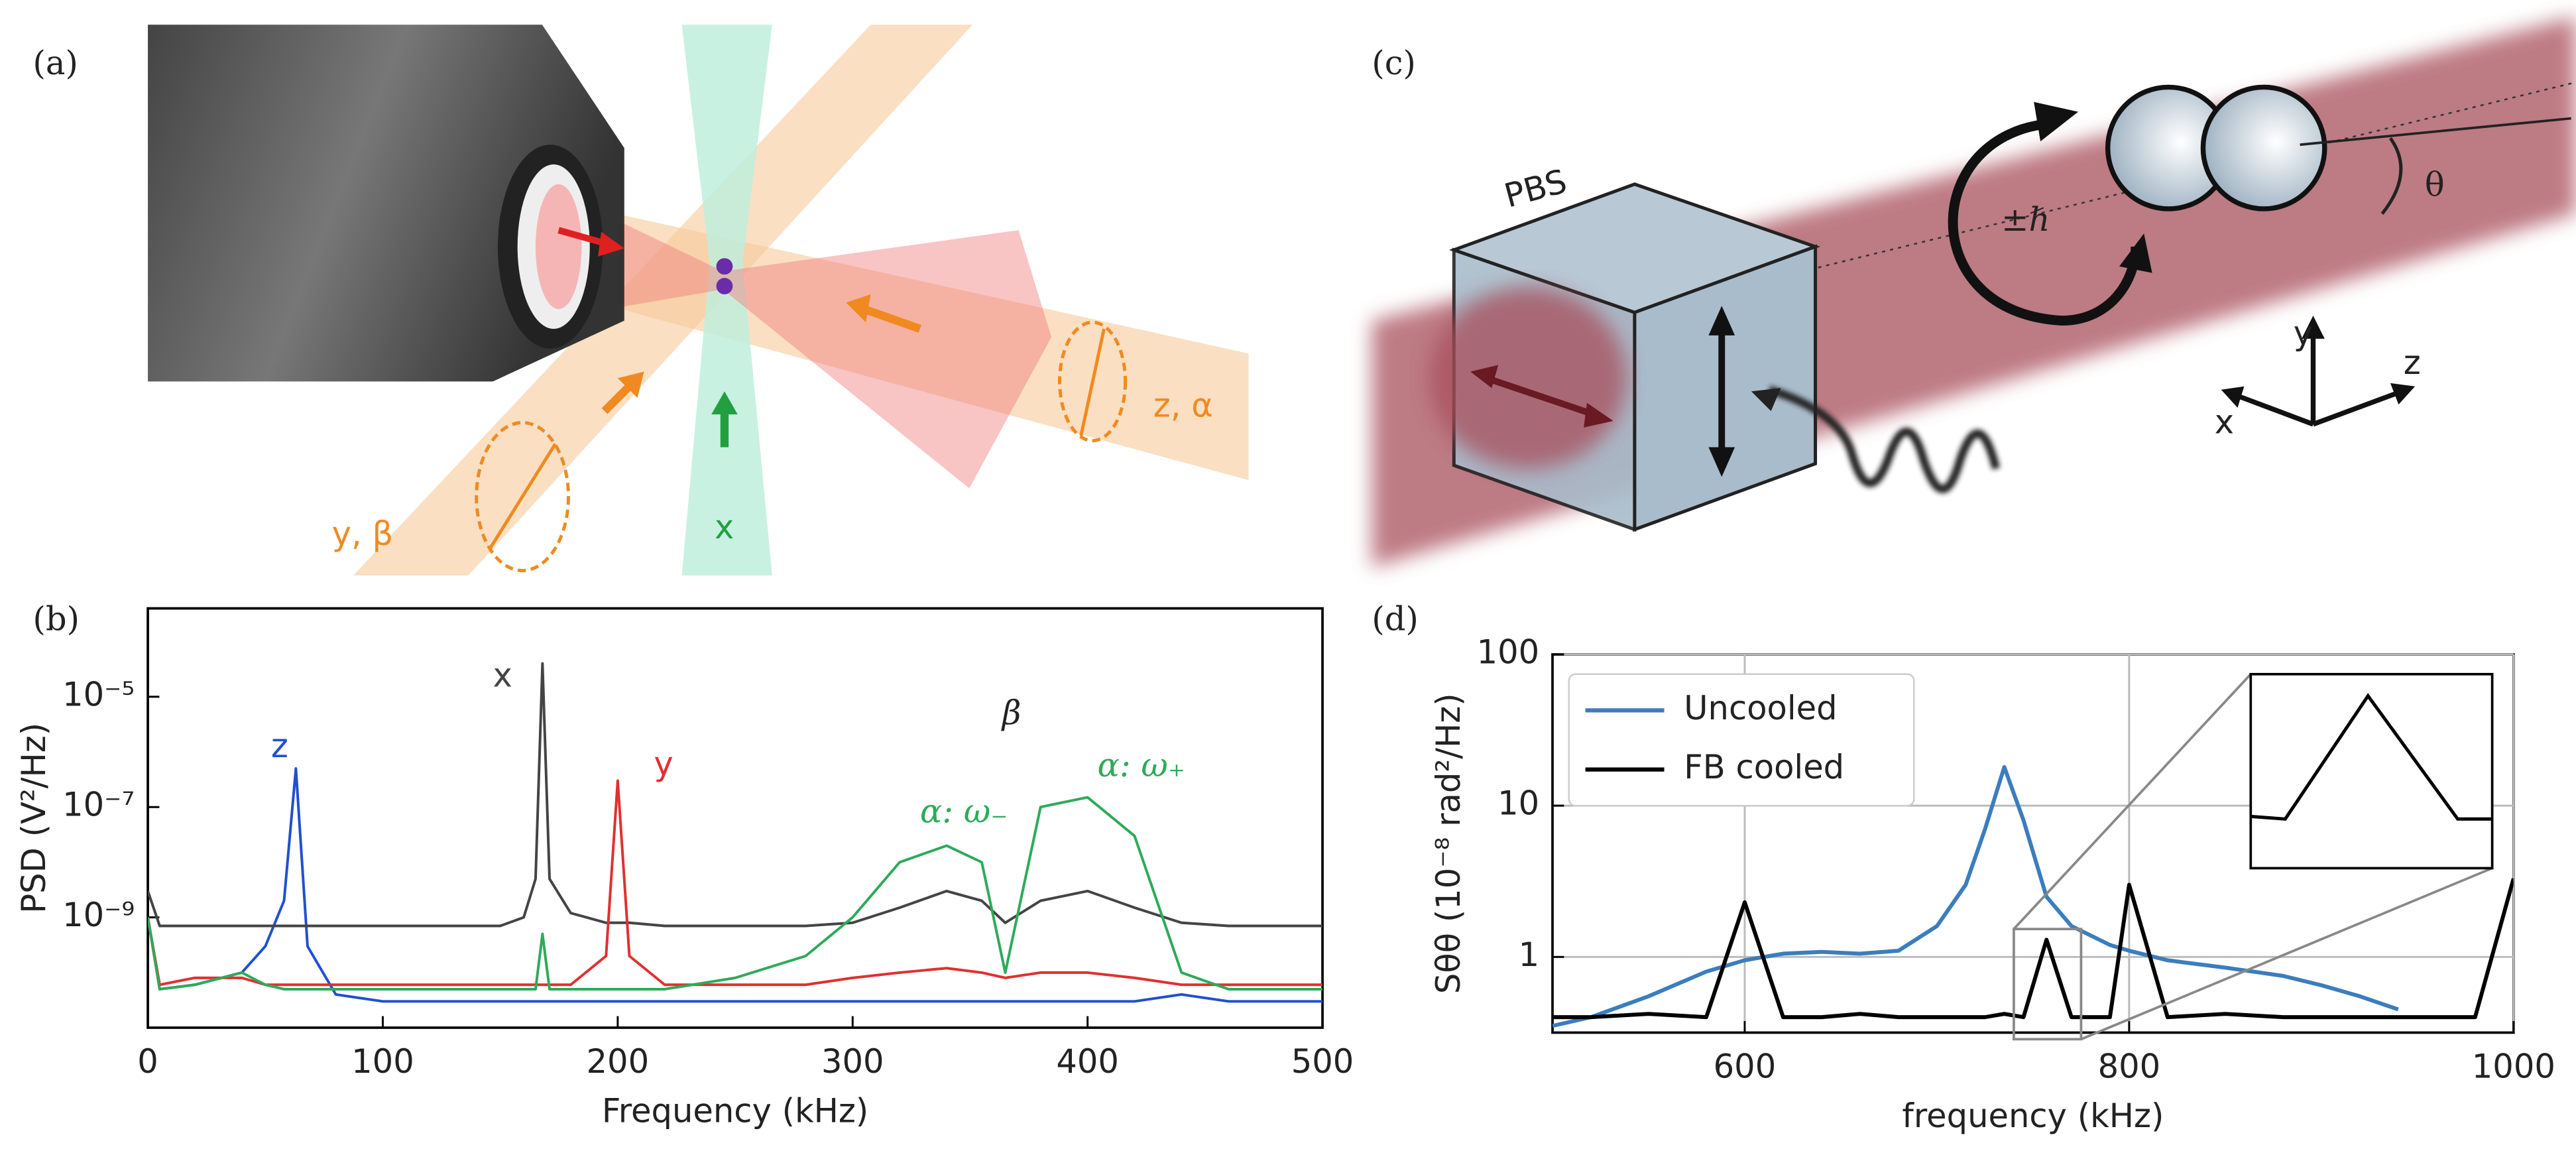  Describe the element at coordinates (2435, 185) in the screenshot. I see `theta-label: θ` at that location.